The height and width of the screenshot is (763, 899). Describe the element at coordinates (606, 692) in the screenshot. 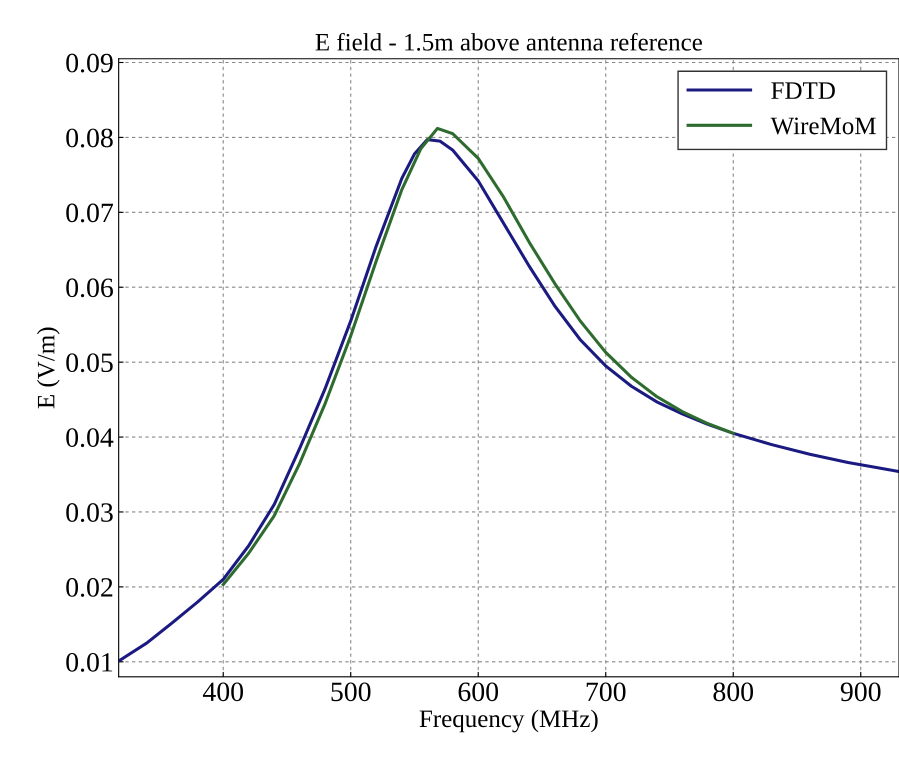

I see `x-tick-label: 700` at that location.